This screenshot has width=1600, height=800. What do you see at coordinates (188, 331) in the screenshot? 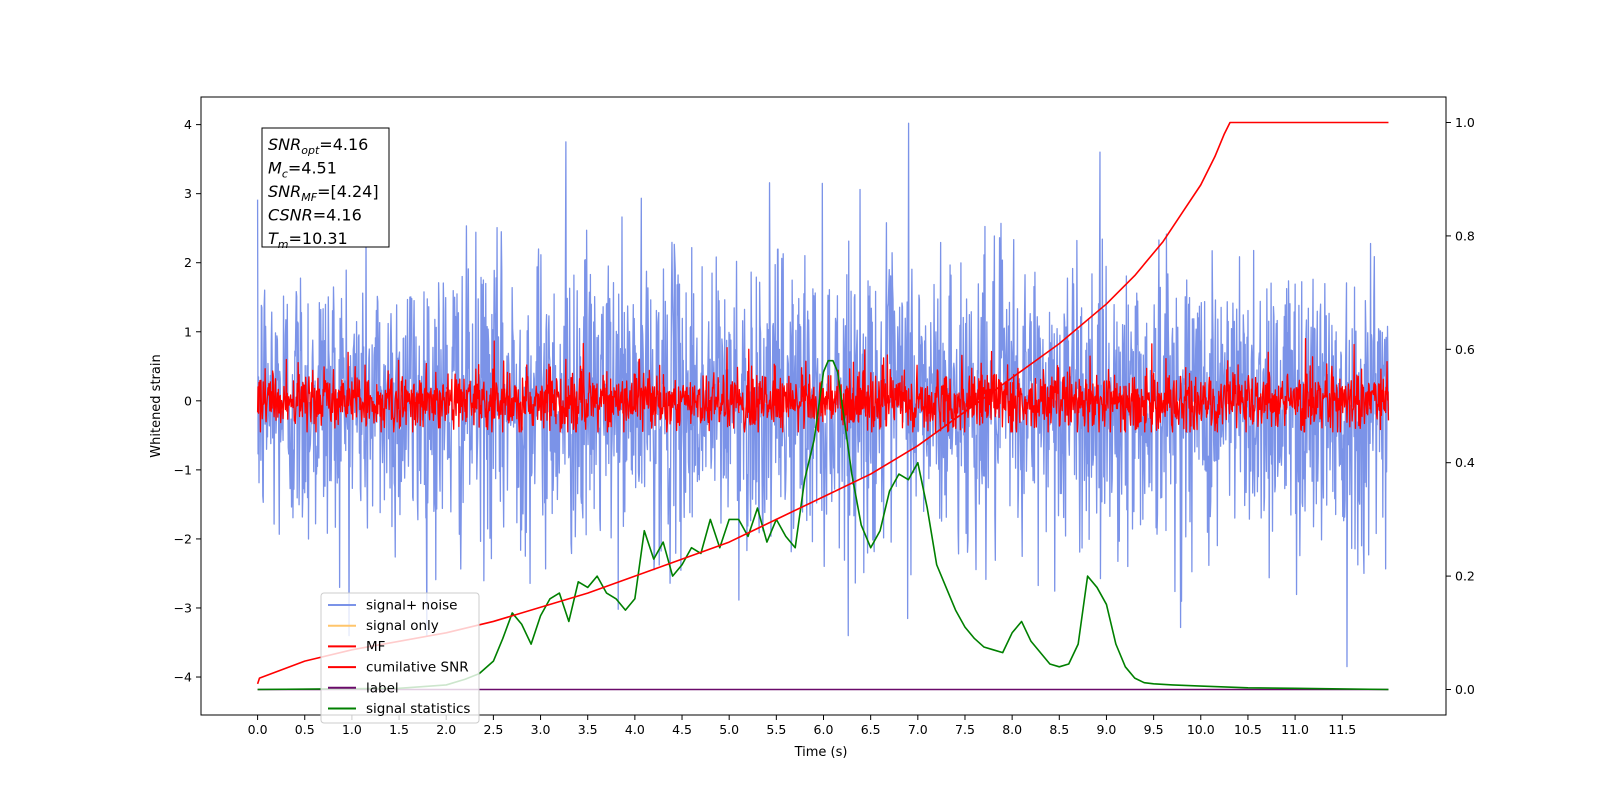
I see `y-left-tick-label: 1` at bounding box center [188, 331].